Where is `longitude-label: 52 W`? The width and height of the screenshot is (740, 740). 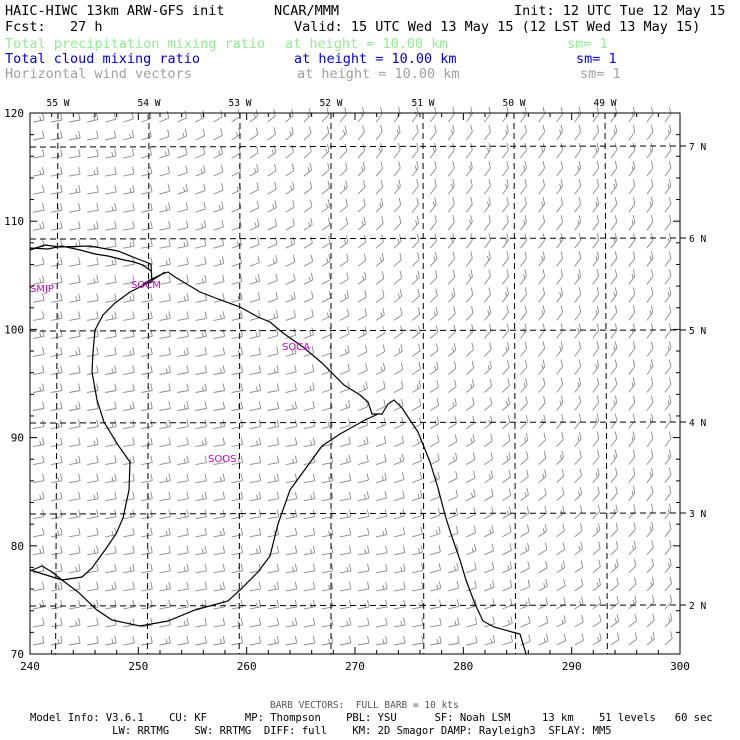
longitude-label: 52 W is located at coordinates (331, 103).